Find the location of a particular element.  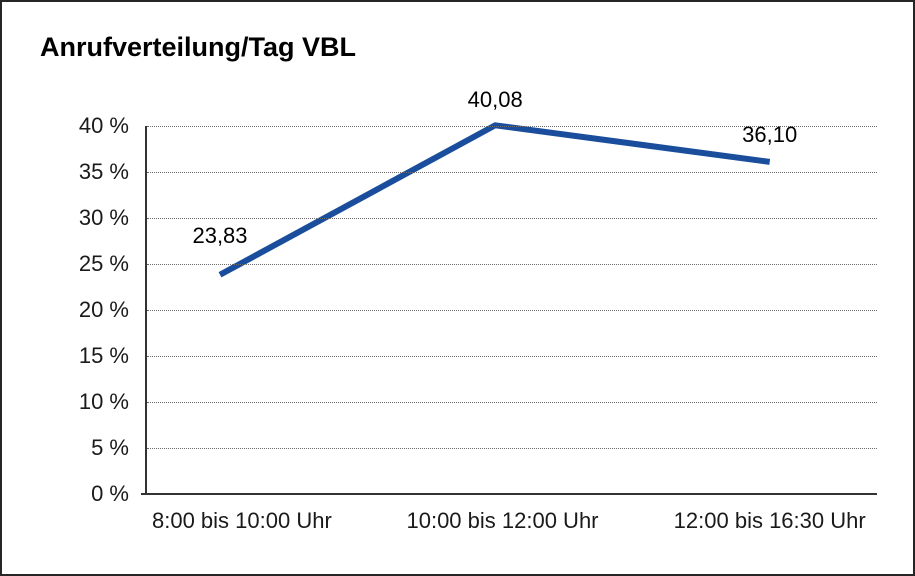

x-axis-category-label: 8:00 bis 10:00 Uhr is located at coordinates (242, 520).